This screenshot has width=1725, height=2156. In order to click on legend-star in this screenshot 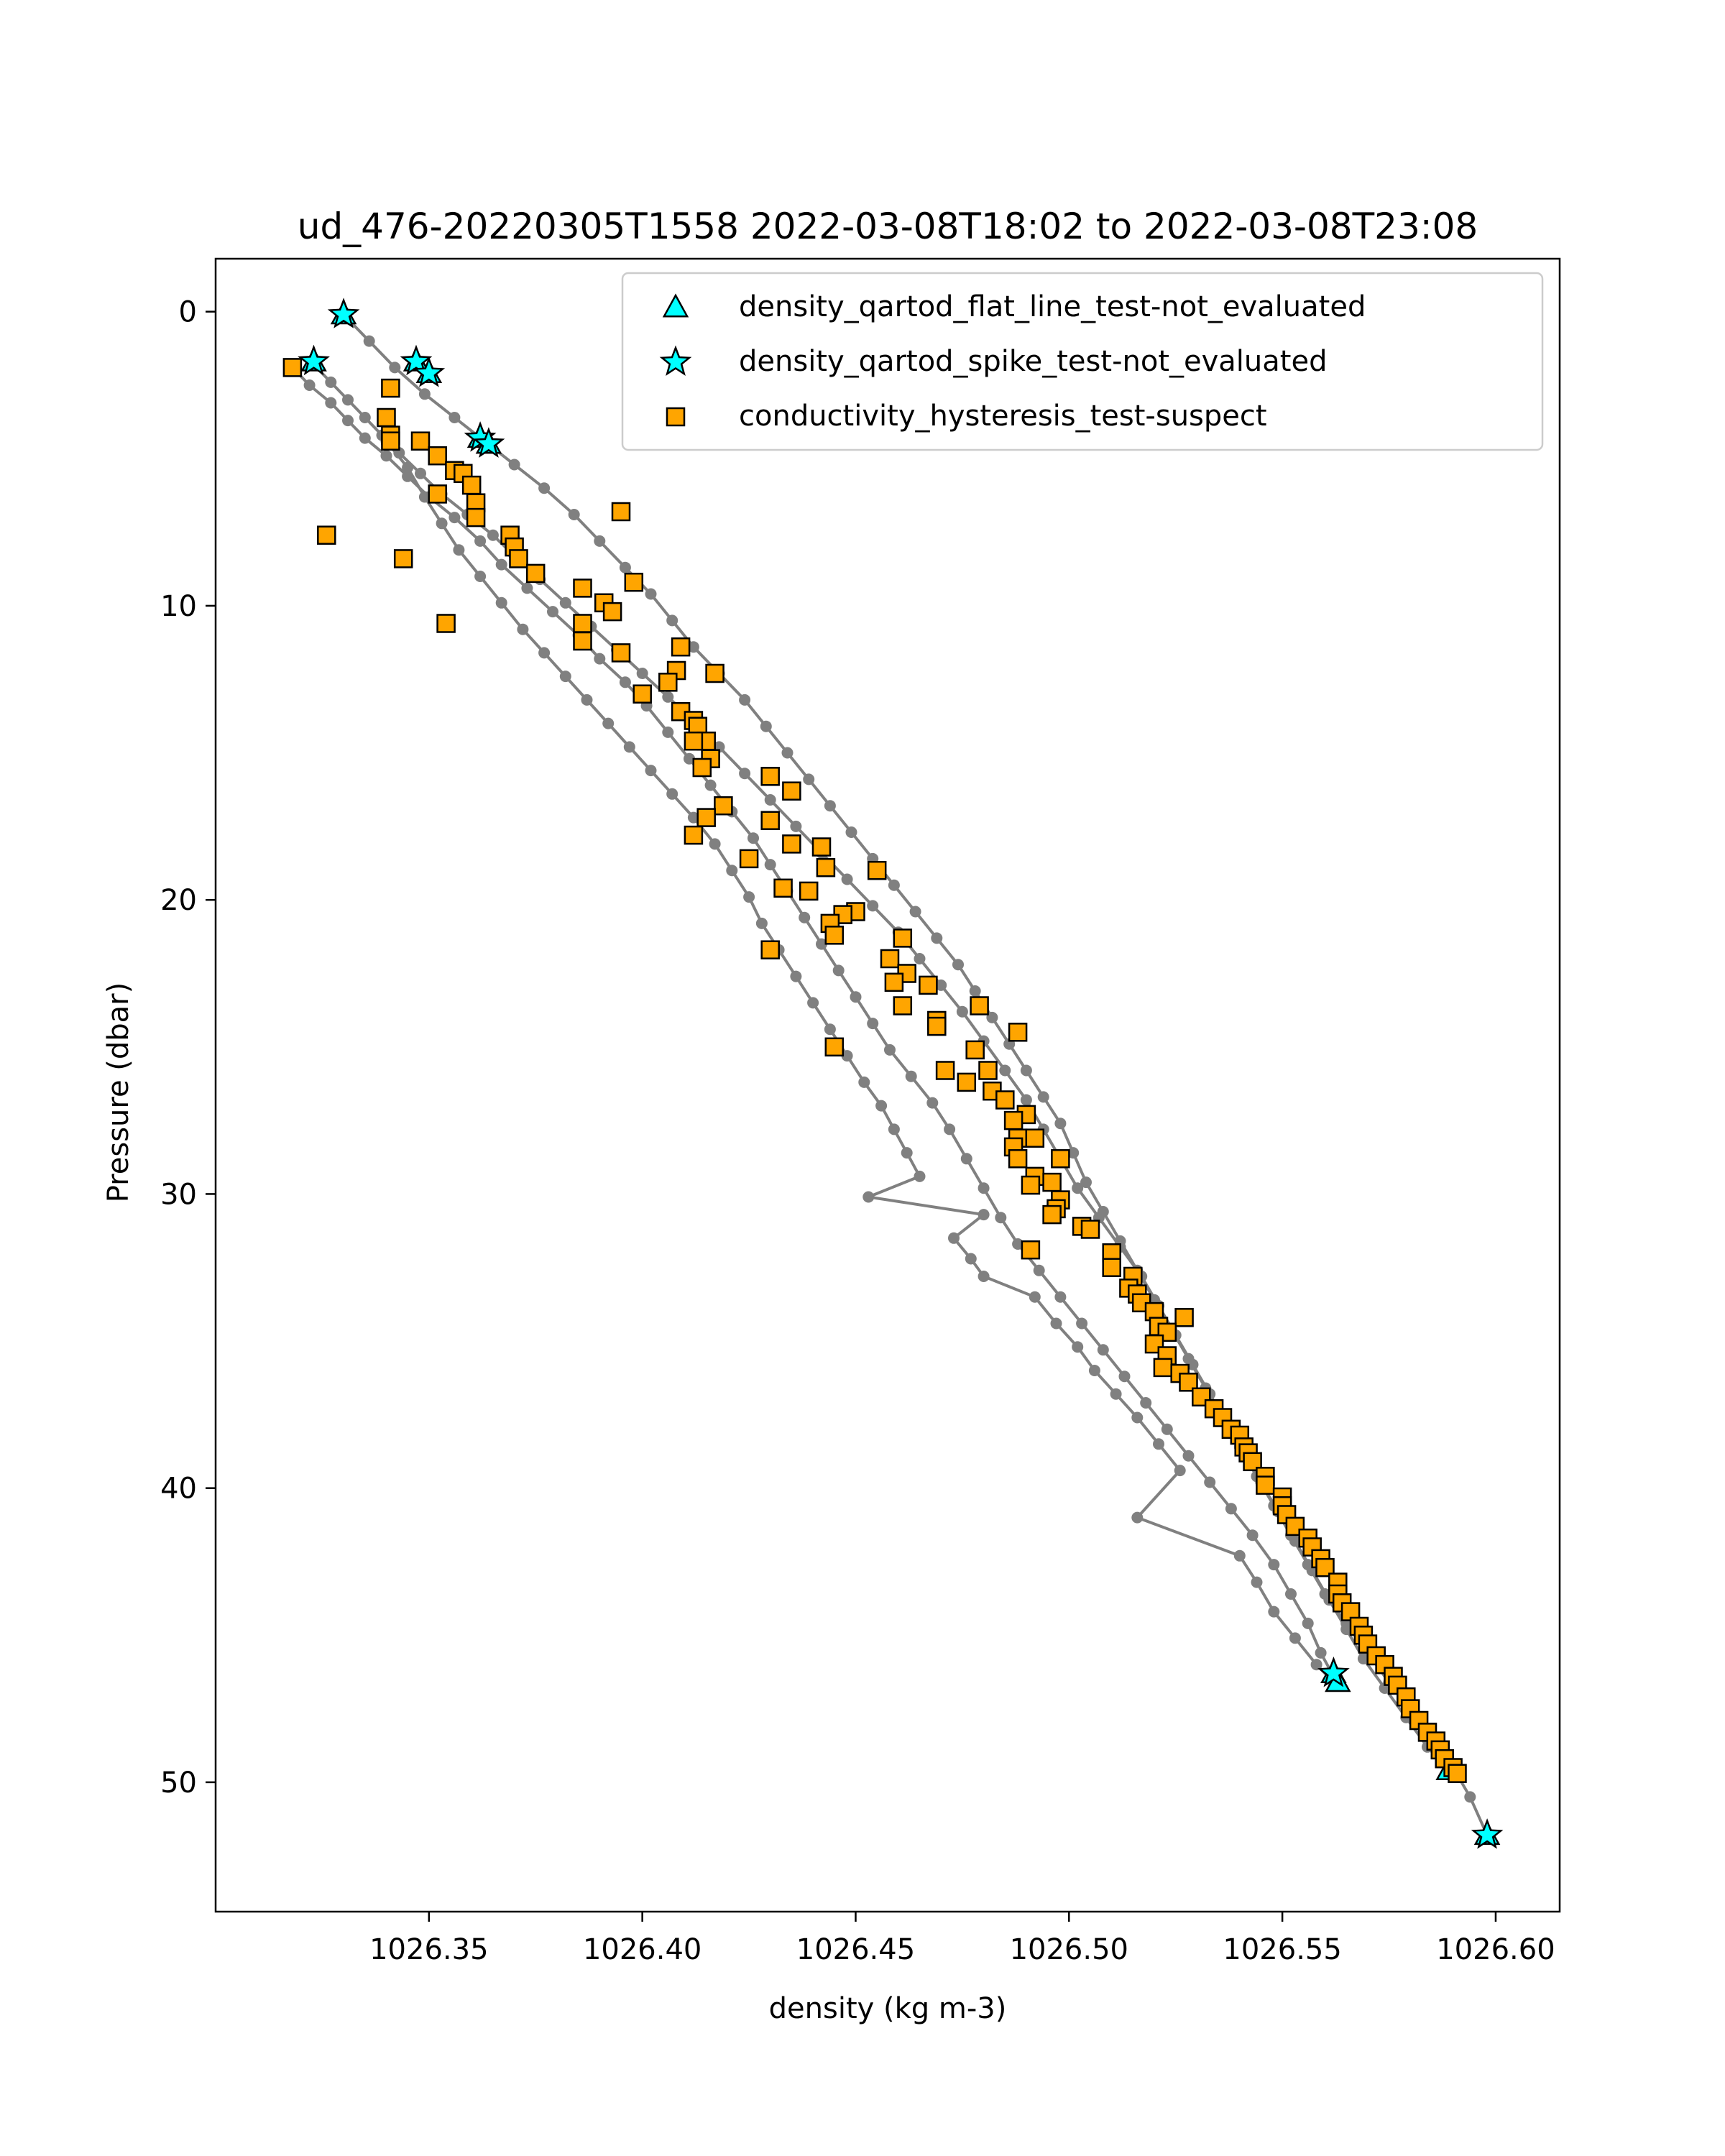, I will do `click(675, 361)`.